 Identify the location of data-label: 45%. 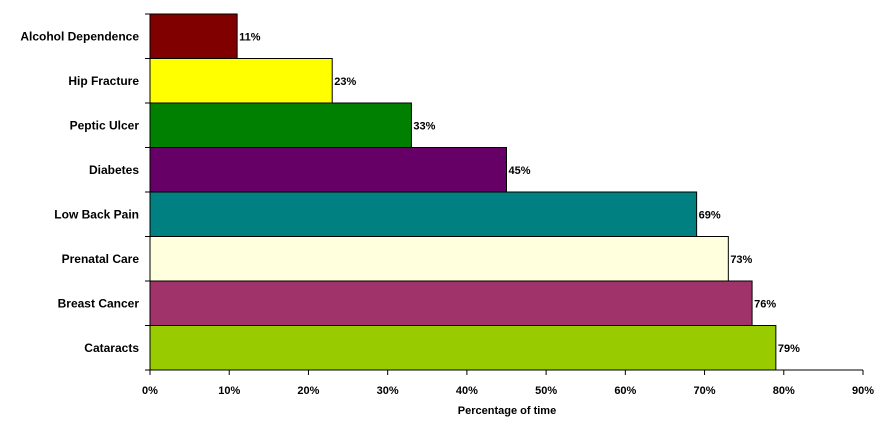
(520, 171).